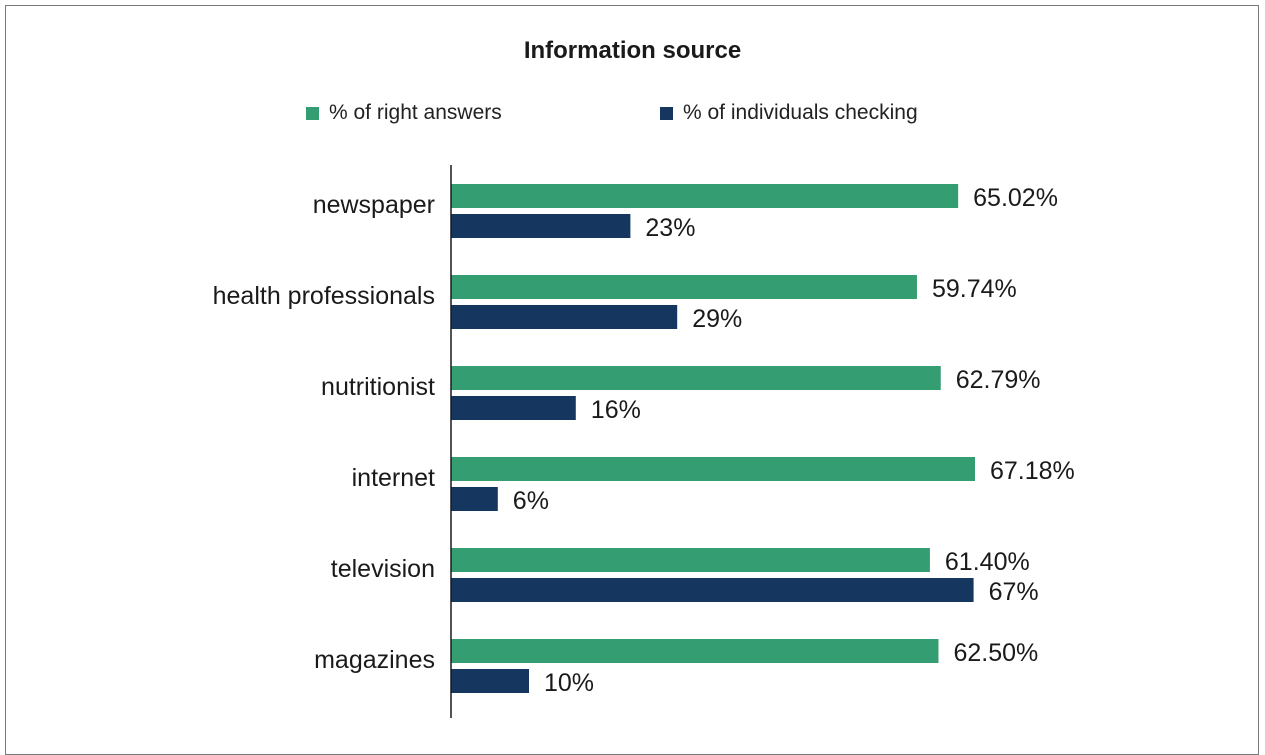  What do you see at coordinates (695, 651) in the screenshot?
I see `bar-right-answers-magazines` at bounding box center [695, 651].